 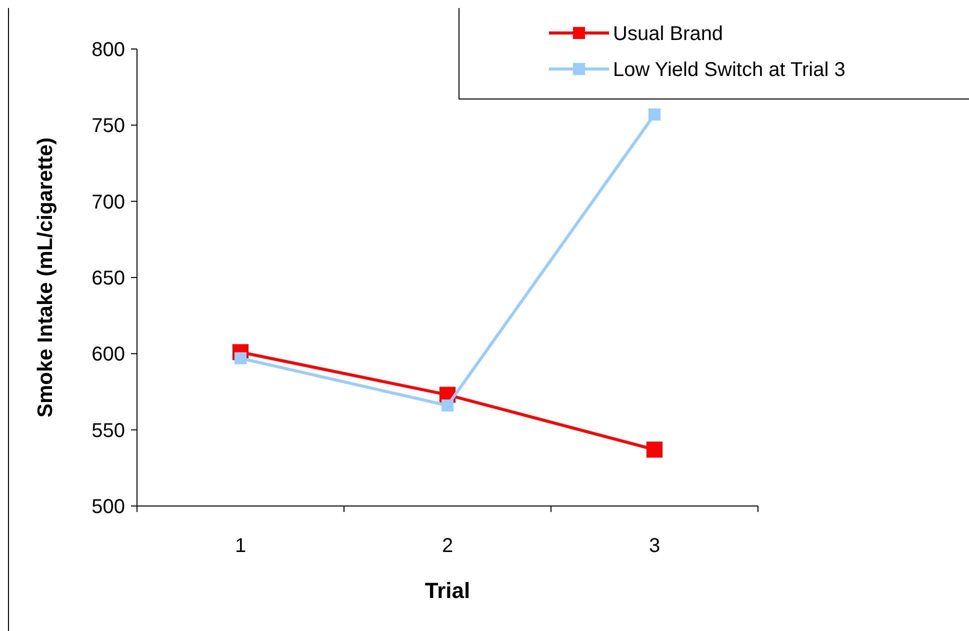 I want to click on y-axis-title: Smoke Intake (mL/cigarette), so click(x=45, y=277).